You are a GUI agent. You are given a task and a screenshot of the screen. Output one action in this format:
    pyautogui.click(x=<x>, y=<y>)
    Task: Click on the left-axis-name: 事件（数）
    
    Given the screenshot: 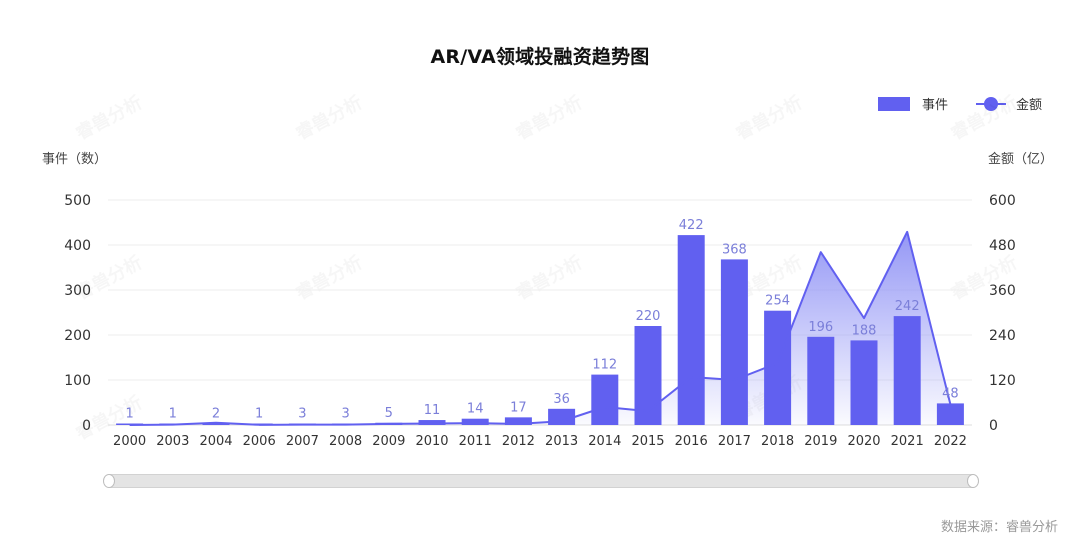 What is the action you would take?
    pyautogui.click(x=75, y=159)
    